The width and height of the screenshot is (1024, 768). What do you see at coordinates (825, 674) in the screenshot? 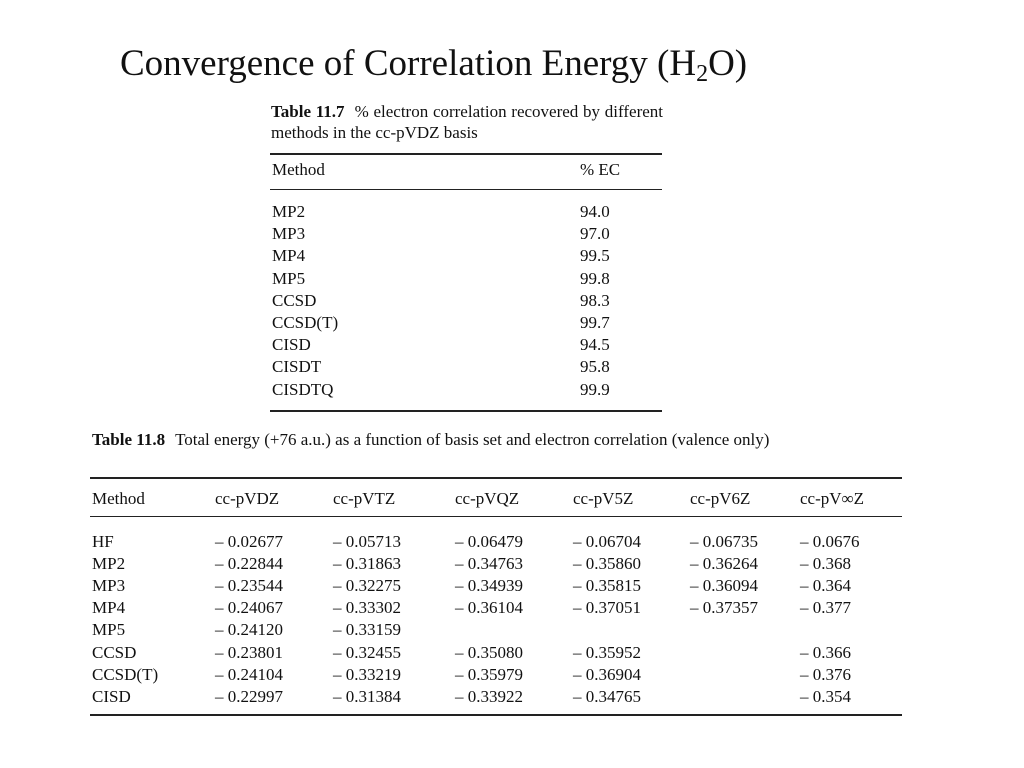
I see `cell-value: – 0.376` at bounding box center [825, 674].